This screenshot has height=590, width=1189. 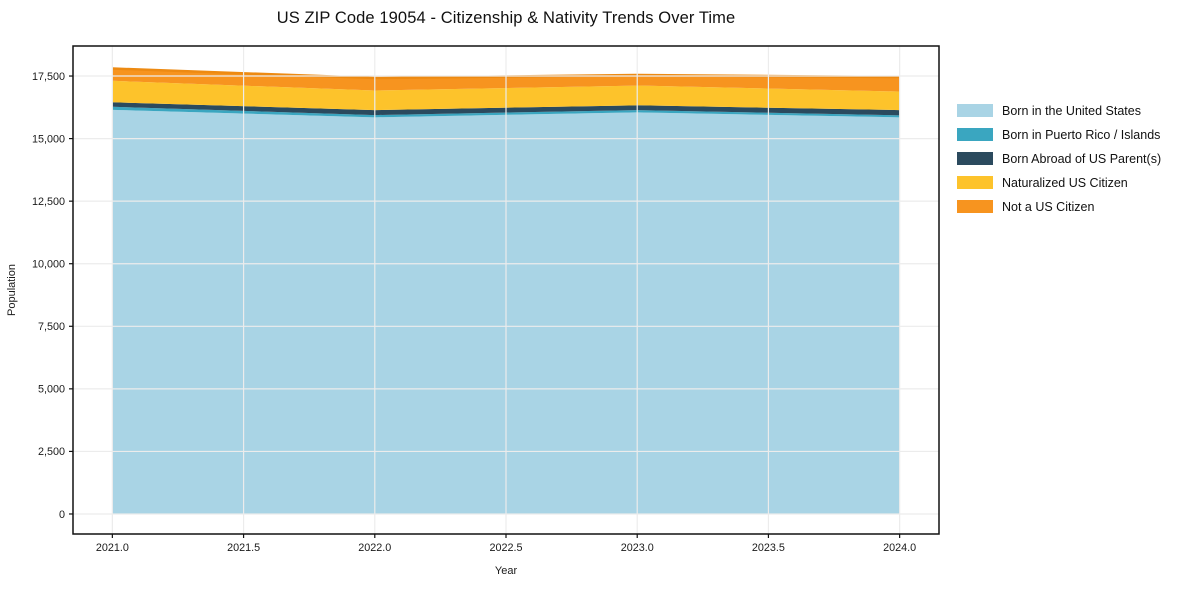 I want to click on y-tick-label: 15,000, so click(x=48, y=139).